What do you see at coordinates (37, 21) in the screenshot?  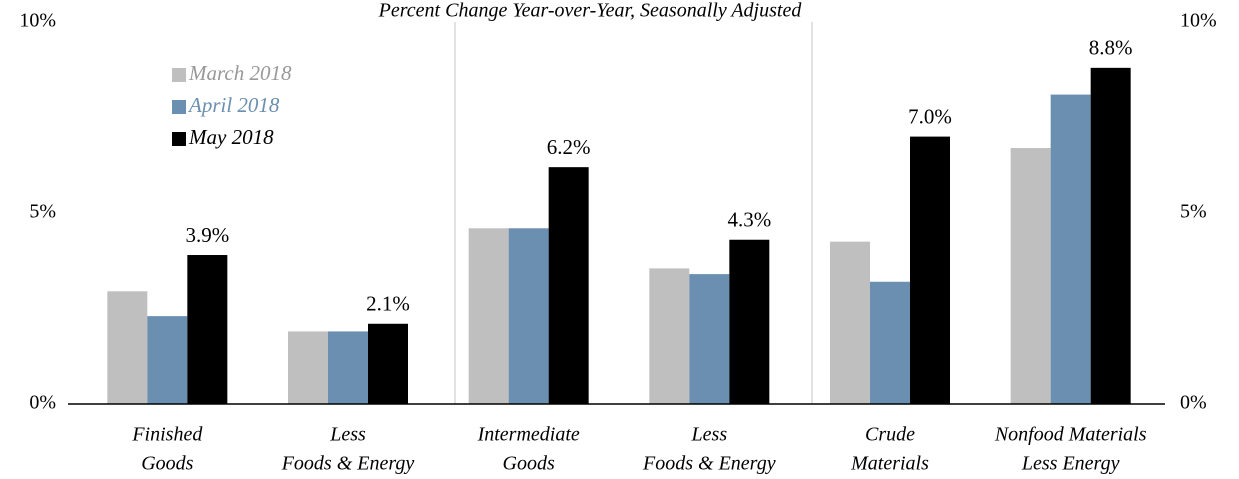 I see `y-tick-label: 10%` at bounding box center [37, 21].